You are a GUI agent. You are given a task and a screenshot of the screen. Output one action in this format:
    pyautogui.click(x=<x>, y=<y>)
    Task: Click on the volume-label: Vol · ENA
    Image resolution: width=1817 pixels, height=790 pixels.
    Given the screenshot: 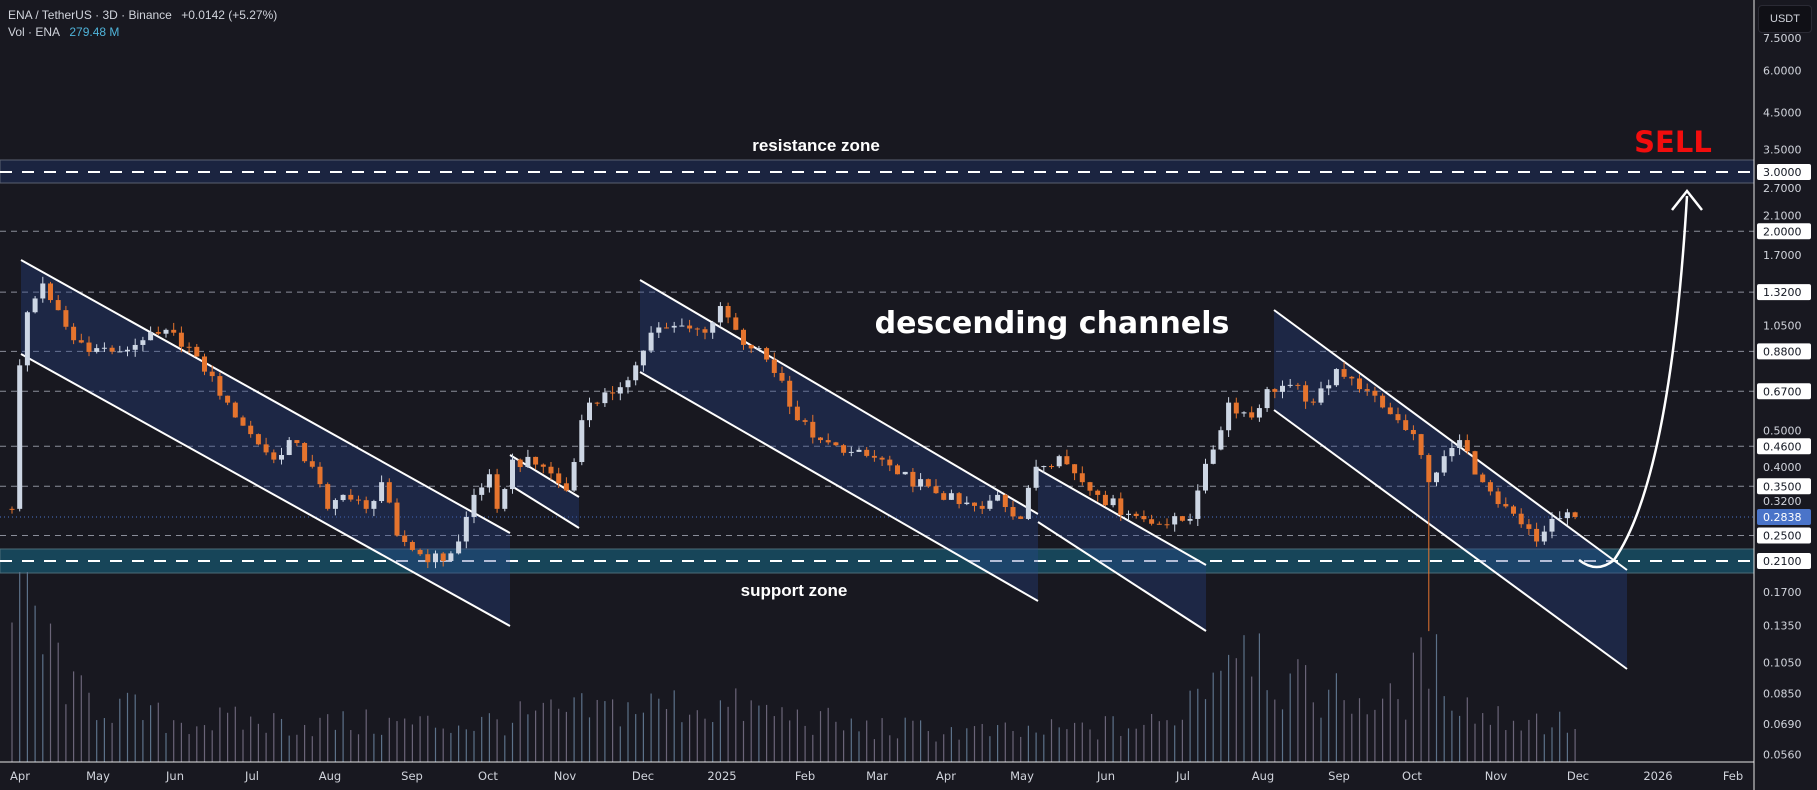 What is the action you would take?
    pyautogui.click(x=34, y=32)
    